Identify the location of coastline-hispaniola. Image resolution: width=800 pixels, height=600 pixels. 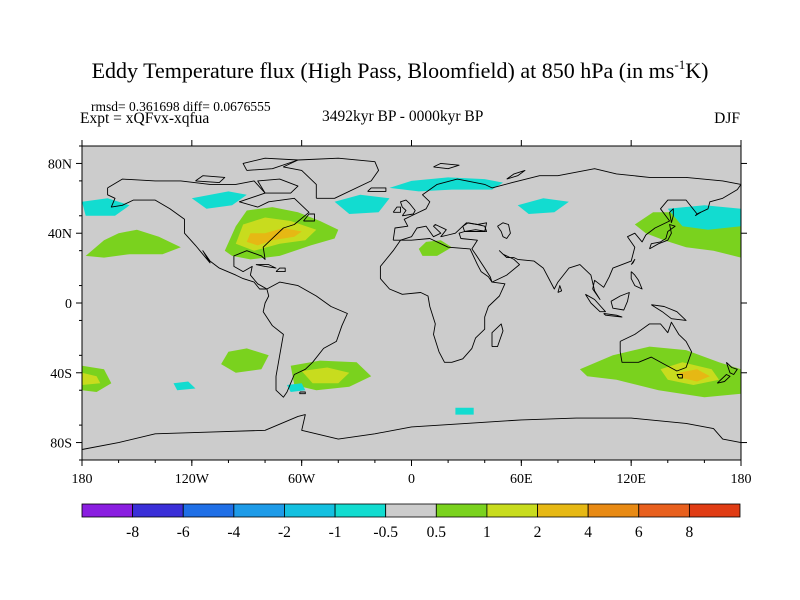
(280, 270).